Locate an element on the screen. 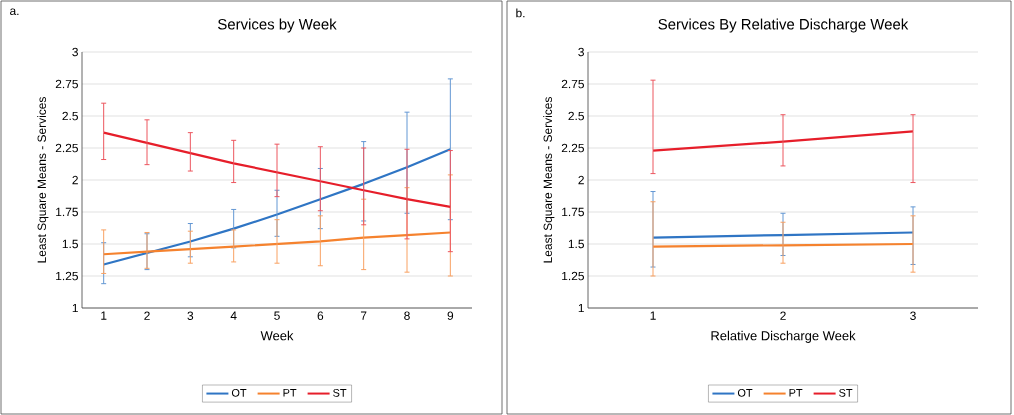 The height and width of the screenshot is (415, 1014). x-tick-label: 8 is located at coordinates (407, 315).